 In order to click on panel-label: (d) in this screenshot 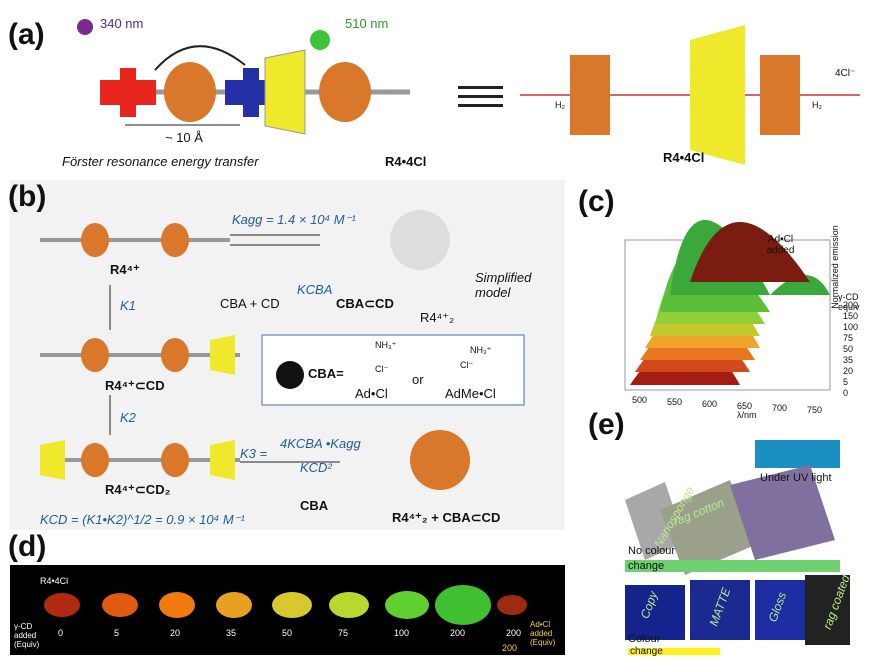, I will do `click(27, 546)`.